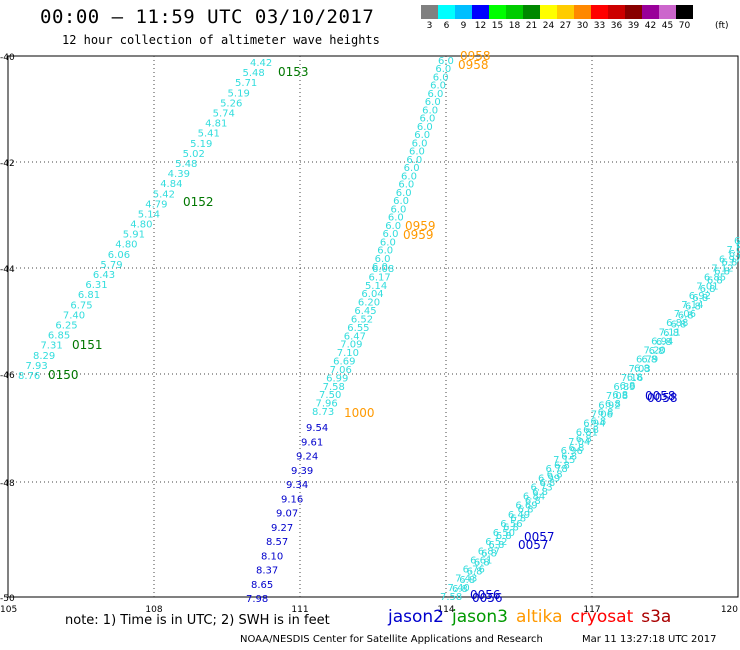  Describe the element at coordinates (722, 268) in the screenshot. I see `swh-value-track-d: 7.12` at that location.